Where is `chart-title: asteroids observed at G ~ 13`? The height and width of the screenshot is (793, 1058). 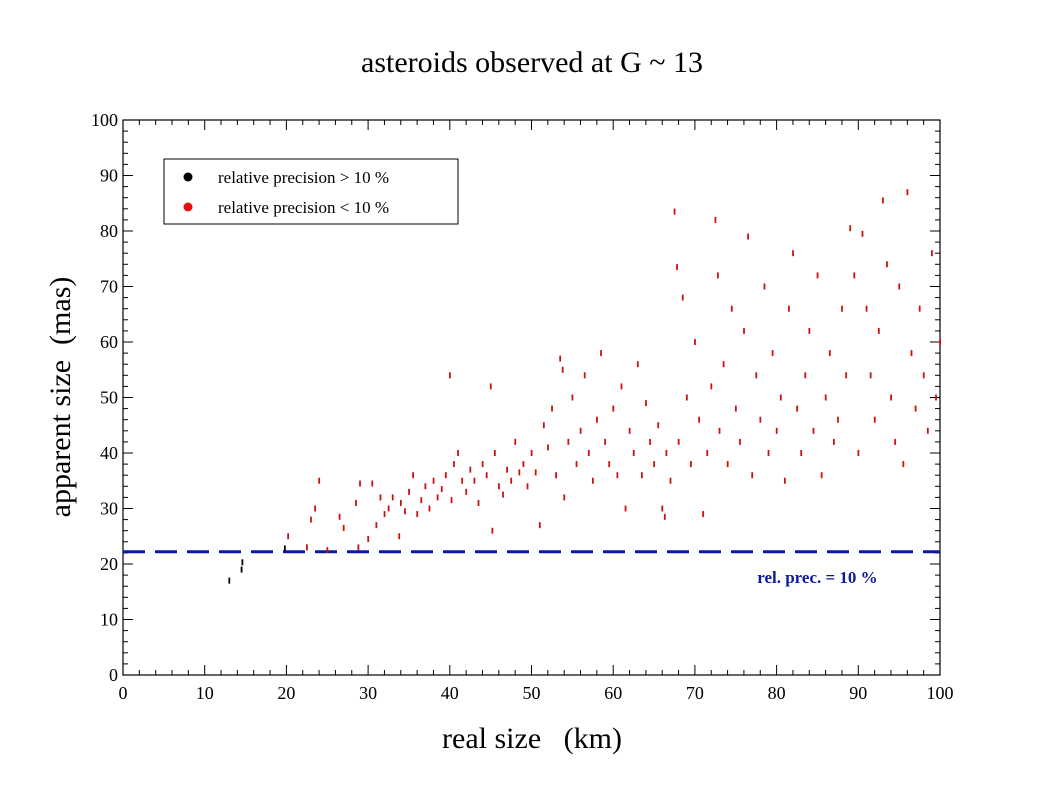
chart-title: asteroids observed at G ~ 13 is located at coordinates (532, 62).